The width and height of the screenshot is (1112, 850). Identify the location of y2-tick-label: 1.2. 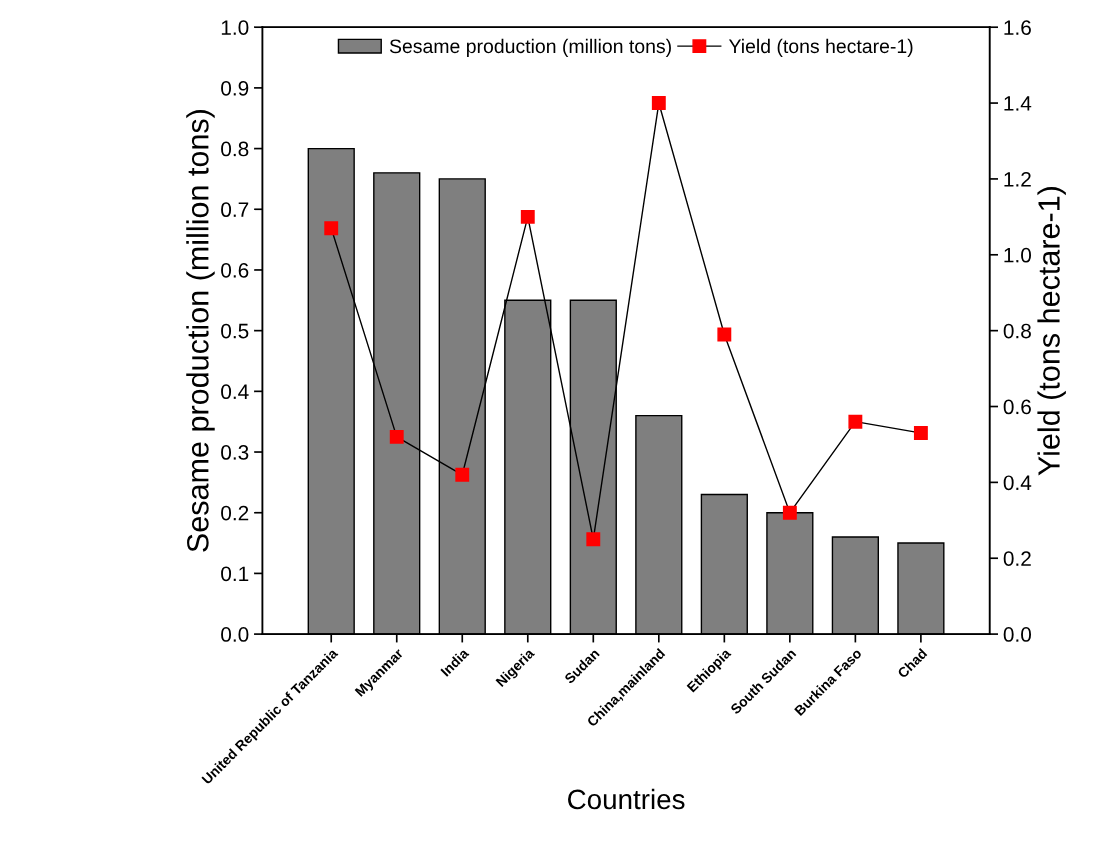
(1017, 179).